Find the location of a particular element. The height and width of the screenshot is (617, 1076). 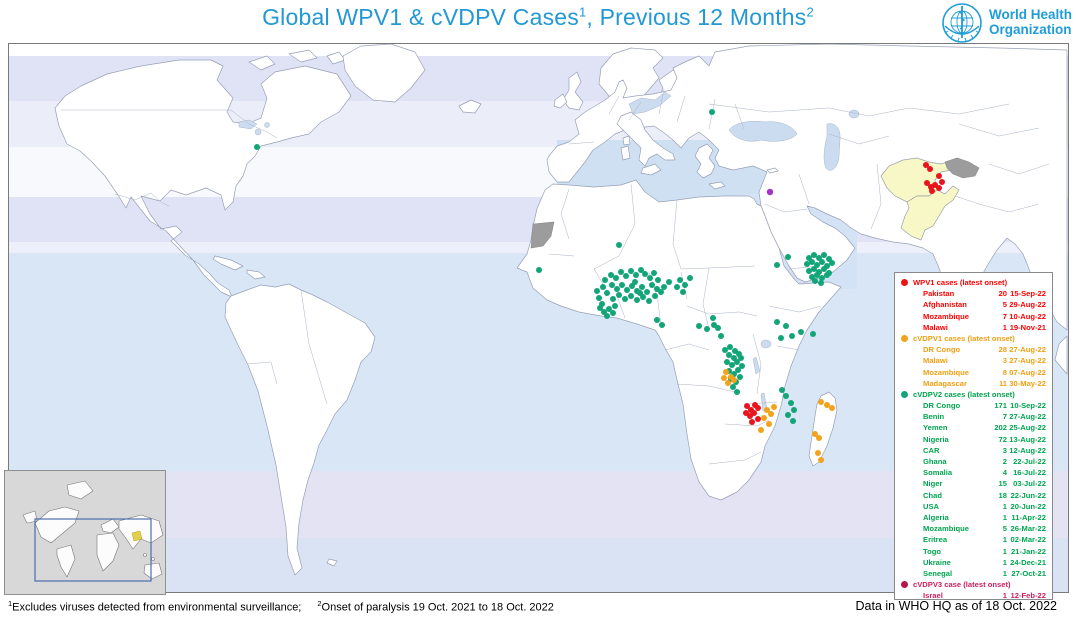

wpv1-legend-header: WPV1 cases (latest onset) is located at coordinates (973, 282).